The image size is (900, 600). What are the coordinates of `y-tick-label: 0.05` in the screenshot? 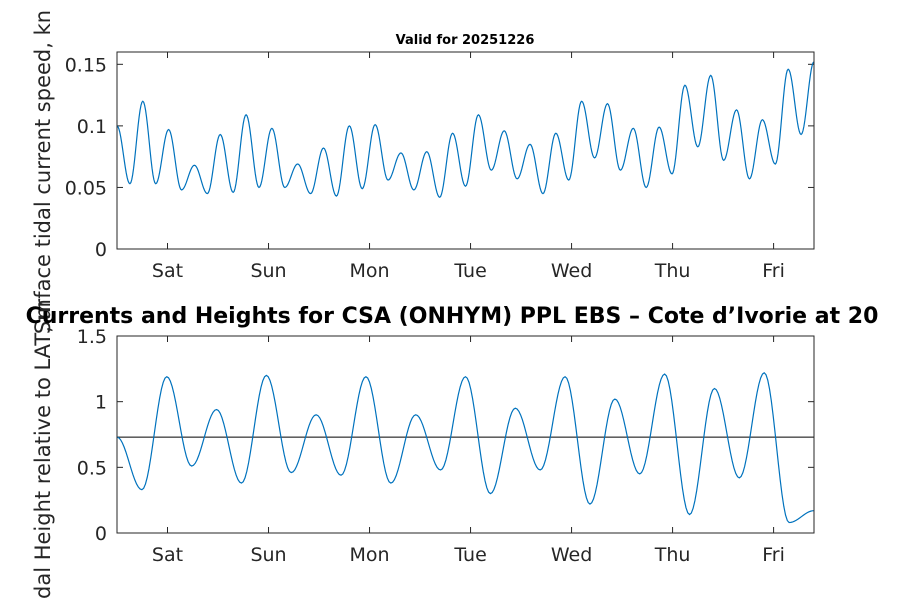 It's located at (86, 188).